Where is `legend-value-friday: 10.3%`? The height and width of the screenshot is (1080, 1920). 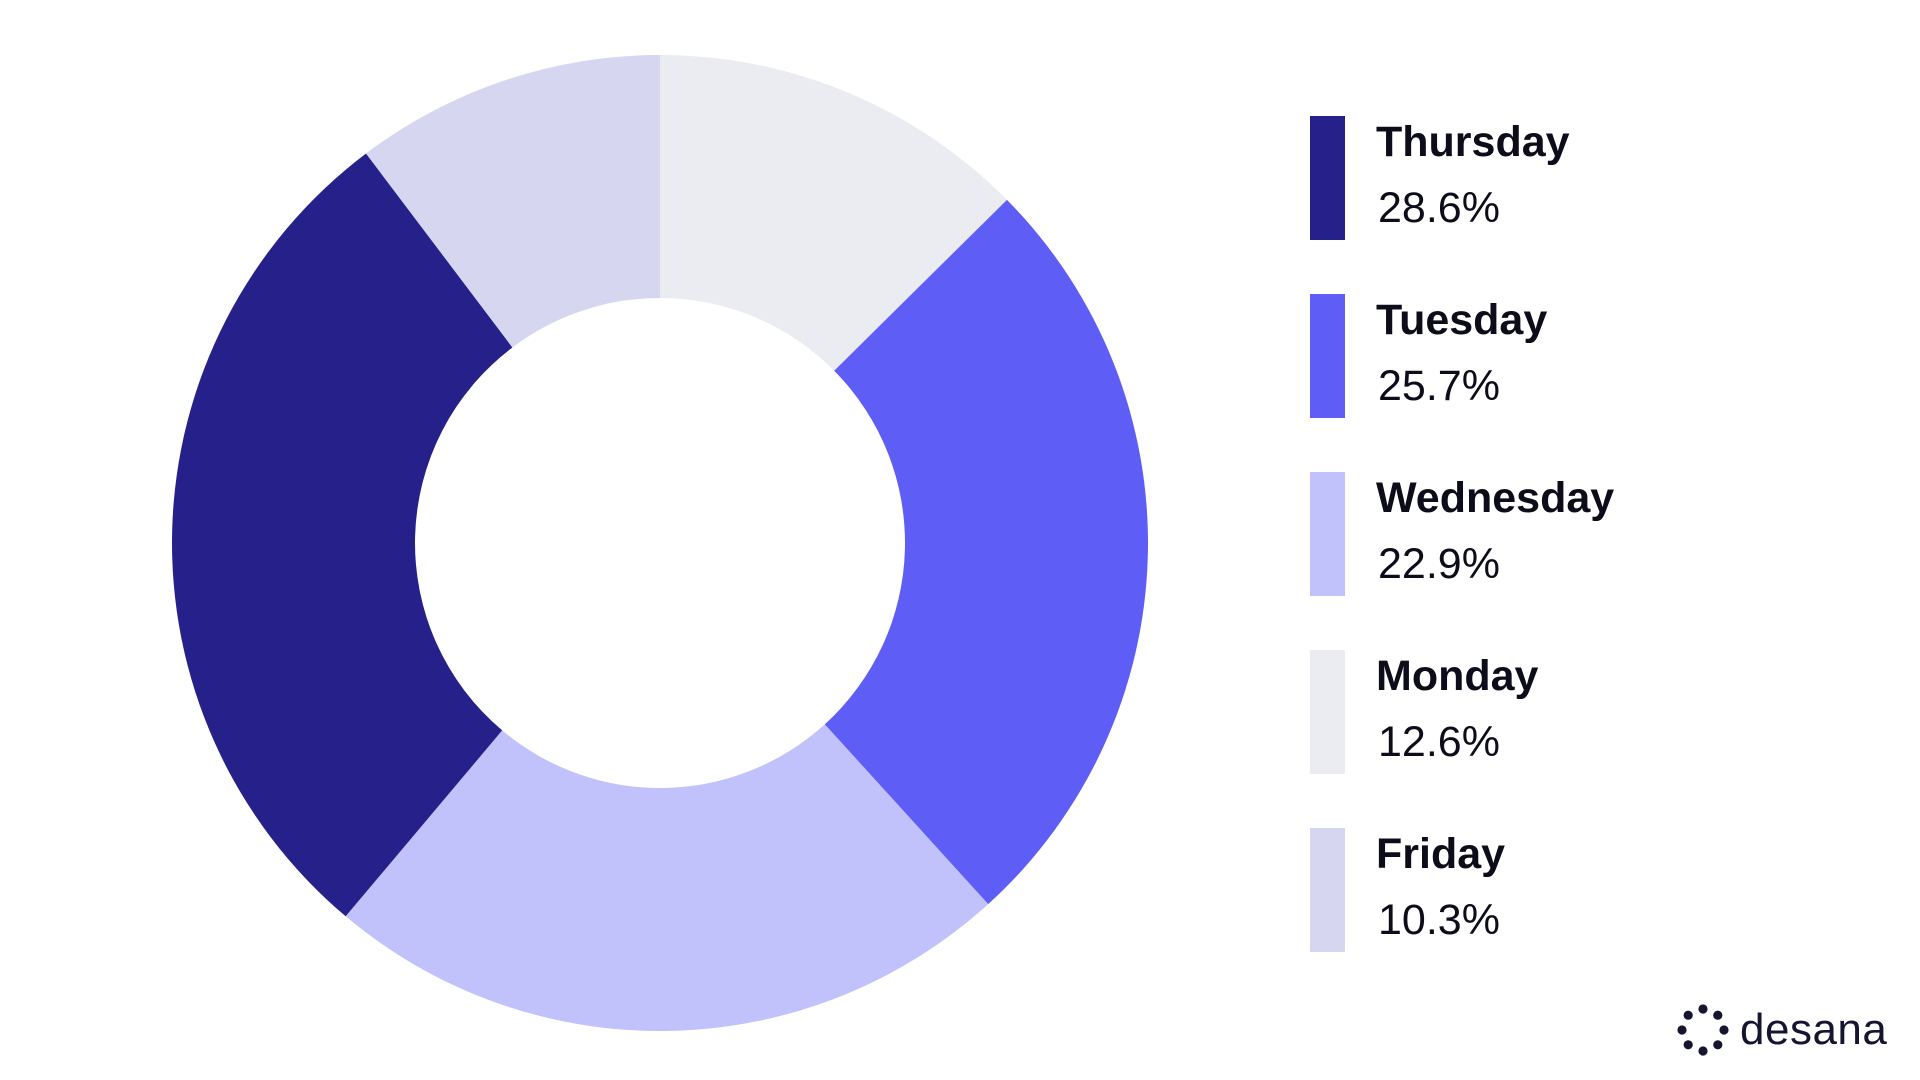 legend-value-friday: 10.3% is located at coordinates (1439, 920).